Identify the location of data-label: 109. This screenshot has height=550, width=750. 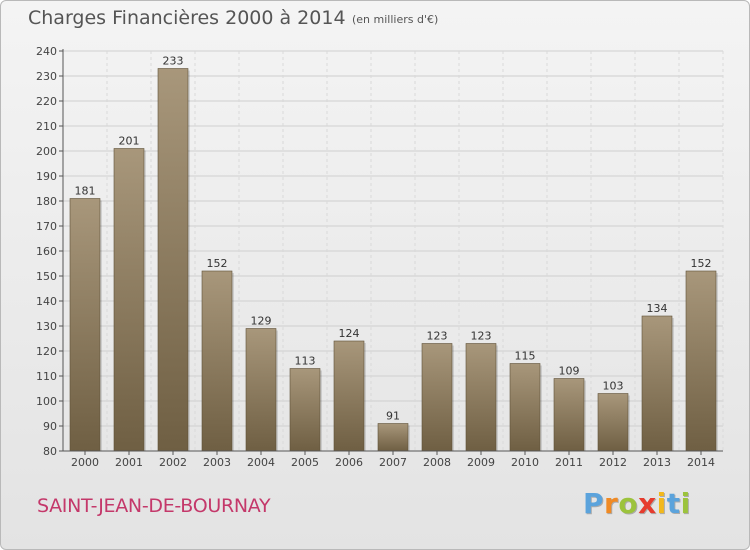
(569, 371).